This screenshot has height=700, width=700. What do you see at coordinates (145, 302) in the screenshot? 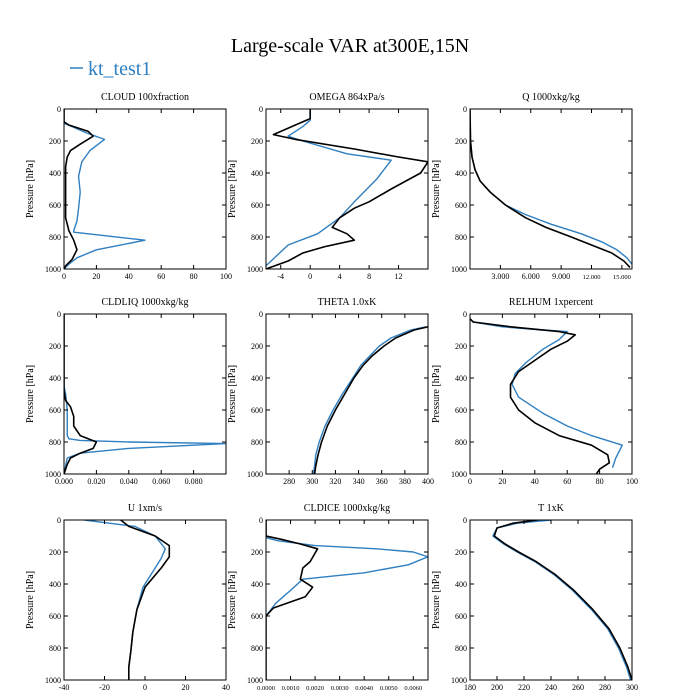
I see `panel-title-cldliq: CLDLIQ 1000xkg/kg` at bounding box center [145, 302].